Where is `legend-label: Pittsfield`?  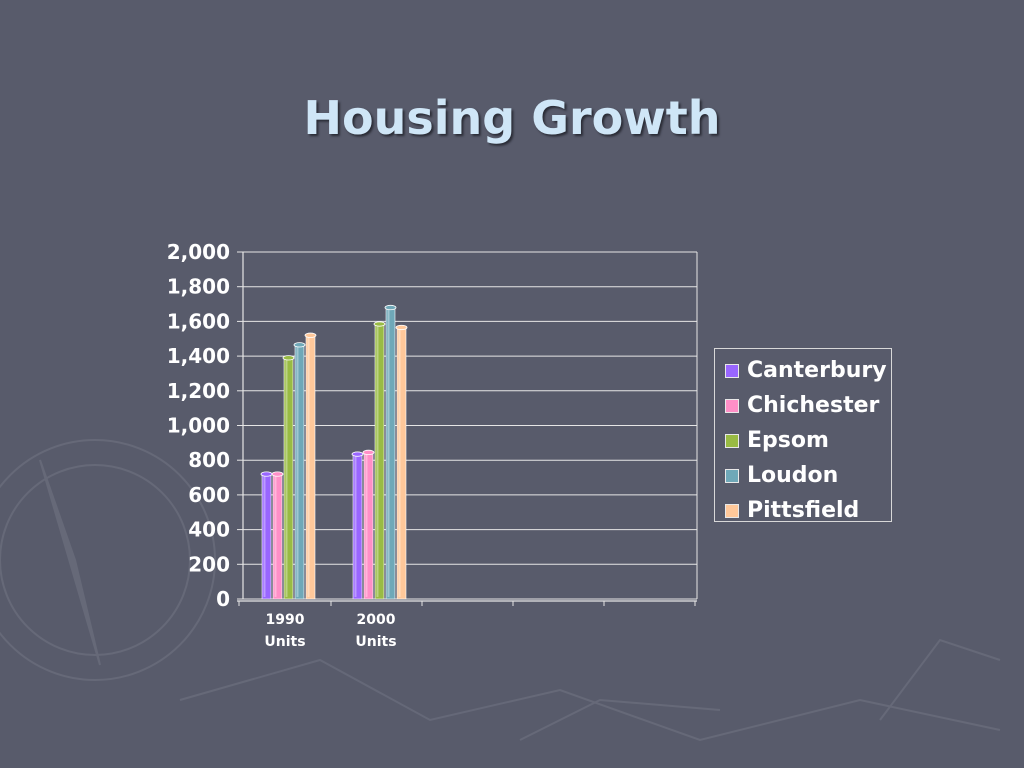
legend-label: Pittsfield is located at coordinates (803, 510).